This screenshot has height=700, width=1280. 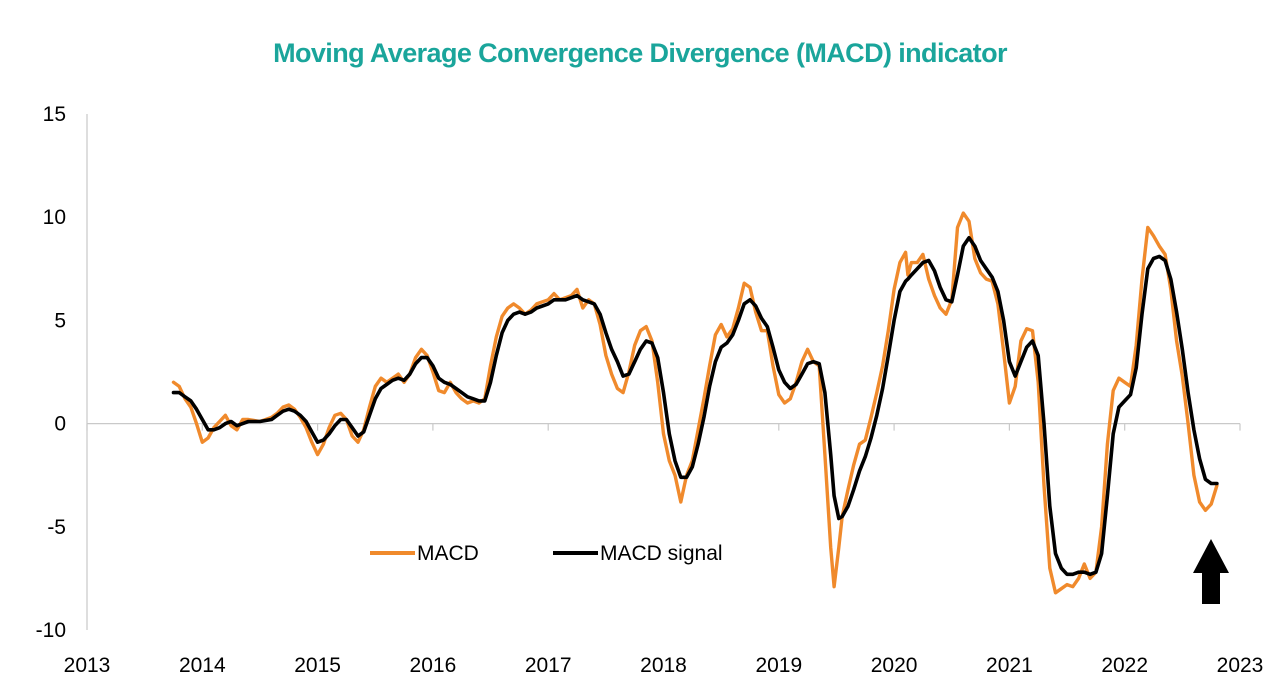 I want to click on up-arrow-icon, so click(x=1211, y=571).